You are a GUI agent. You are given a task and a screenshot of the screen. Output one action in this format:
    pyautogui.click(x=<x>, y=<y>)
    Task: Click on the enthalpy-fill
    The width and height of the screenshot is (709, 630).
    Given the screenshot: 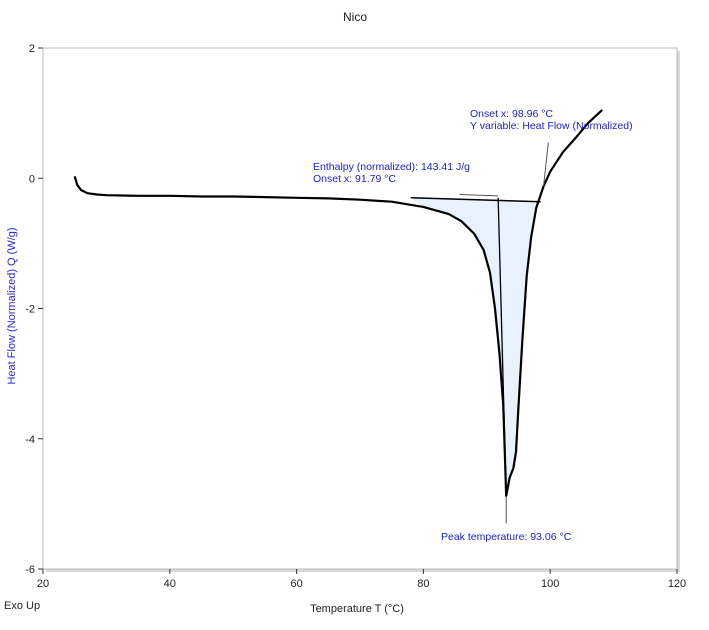 What is the action you would take?
    pyautogui.click(x=475, y=347)
    